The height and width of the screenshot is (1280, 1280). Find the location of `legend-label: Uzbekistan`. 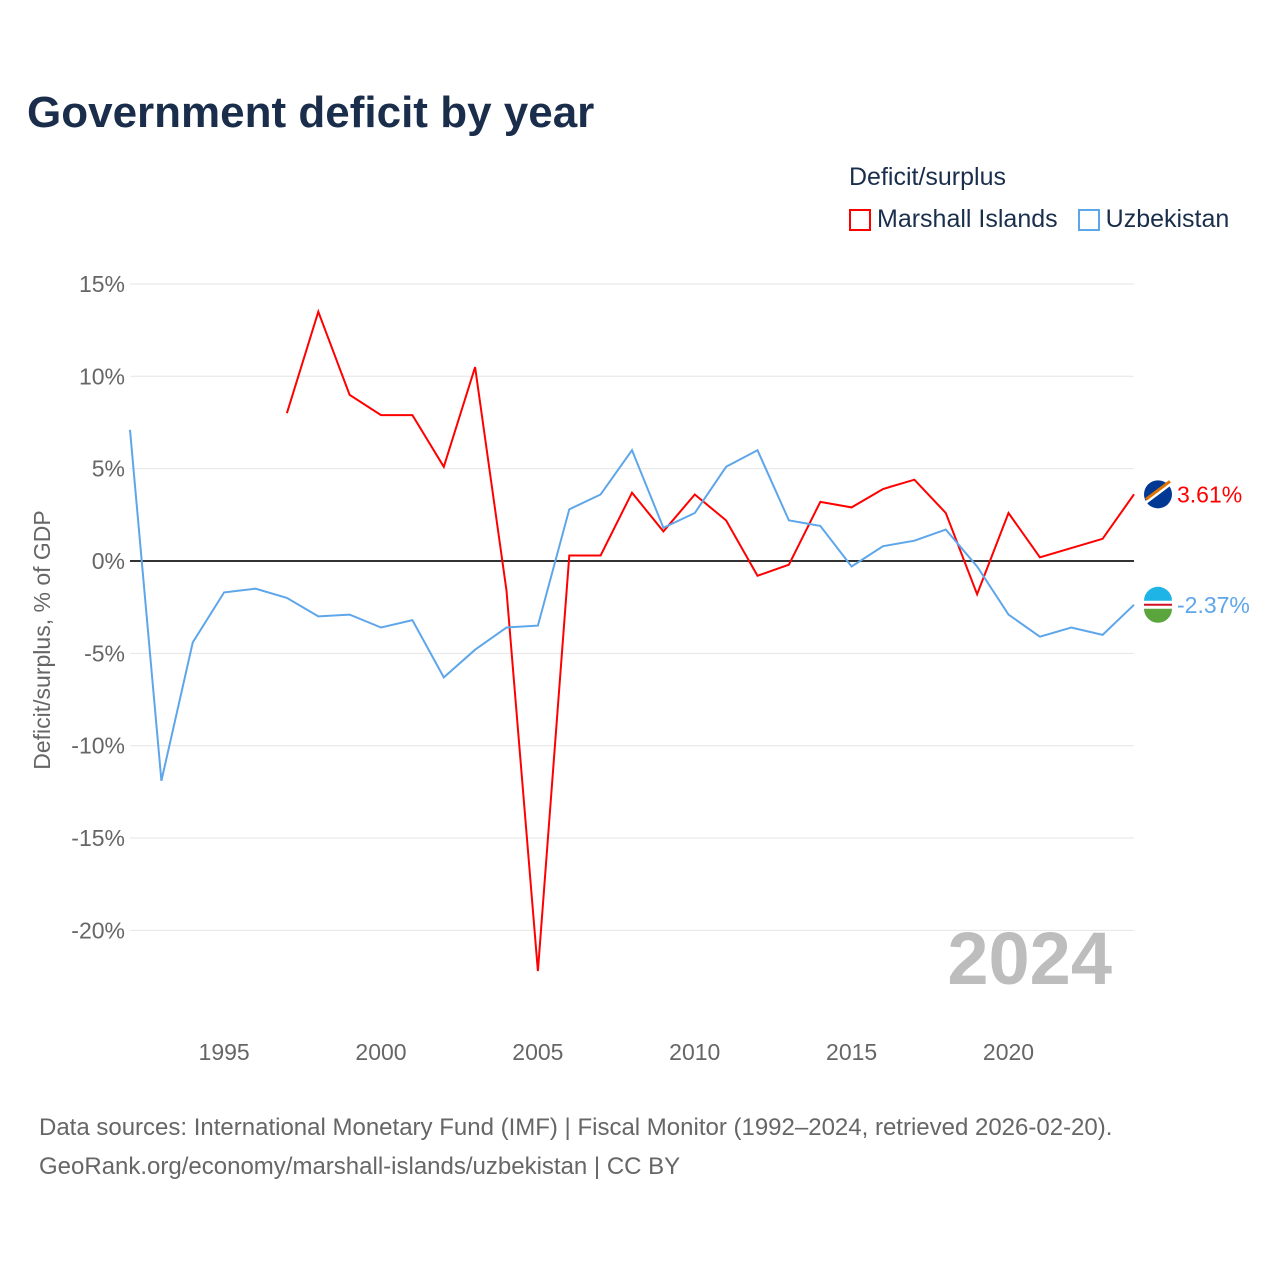

legend-label: Uzbekistan is located at coordinates (1167, 219).